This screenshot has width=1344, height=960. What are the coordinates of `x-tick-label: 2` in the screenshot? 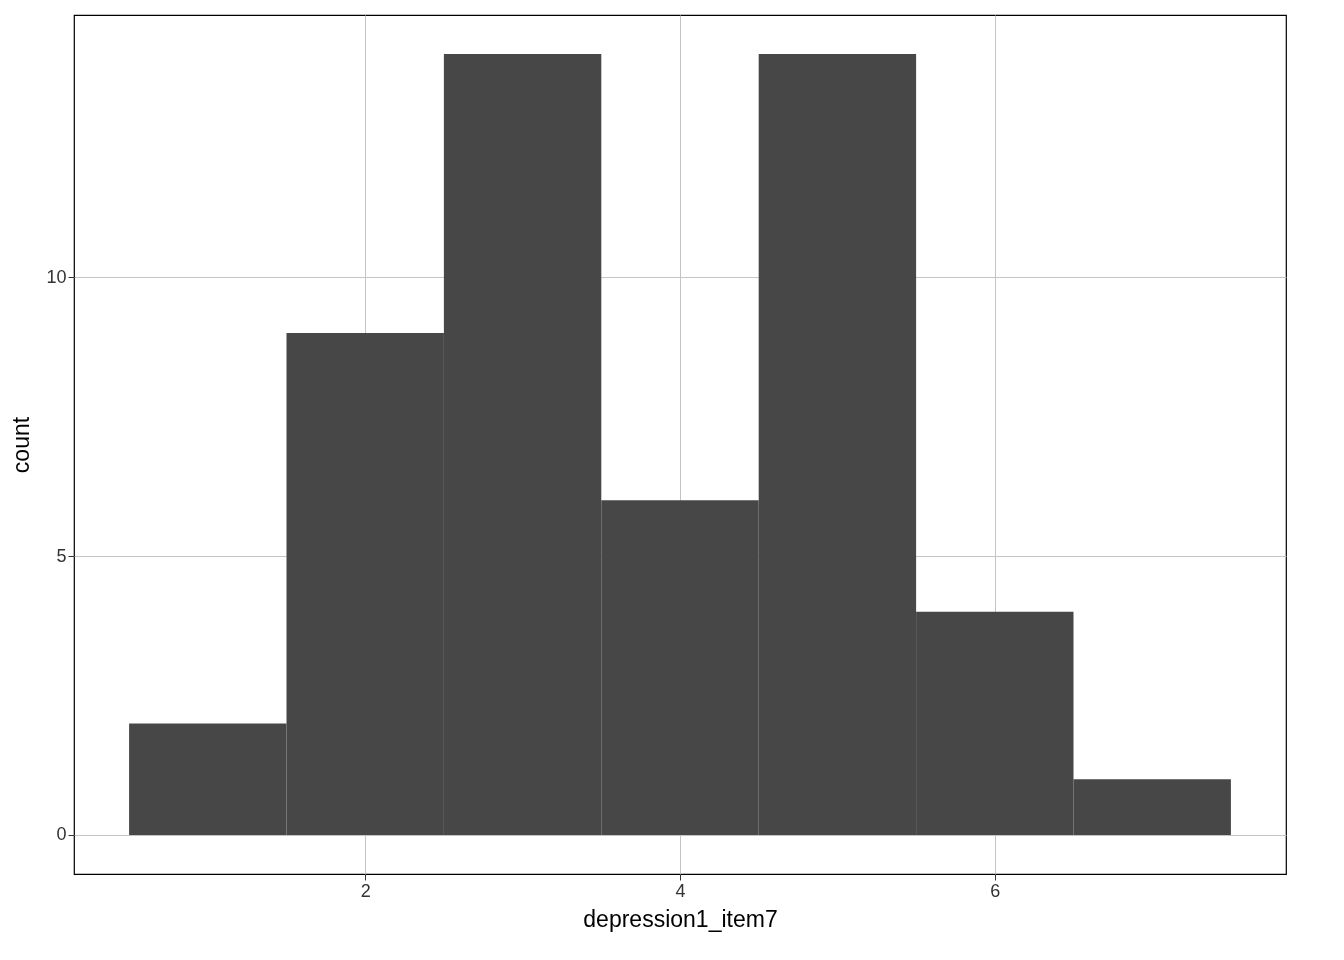 It's located at (365, 890).